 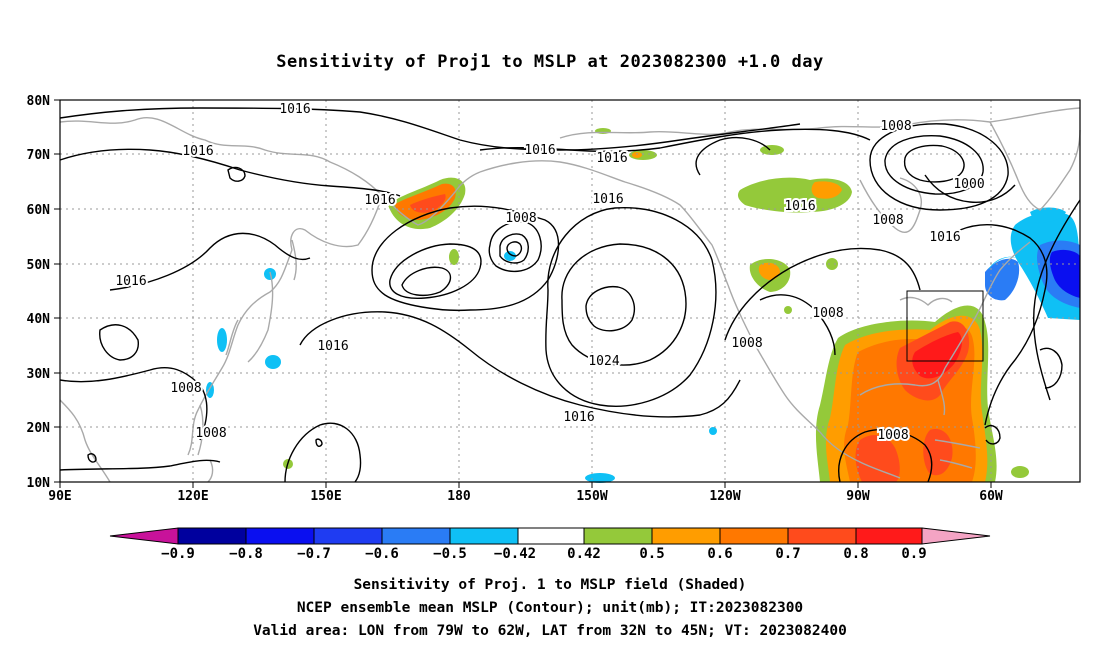 What do you see at coordinates (39, 374) in the screenshot?
I see `lat-tick-label: 30N` at bounding box center [39, 374].